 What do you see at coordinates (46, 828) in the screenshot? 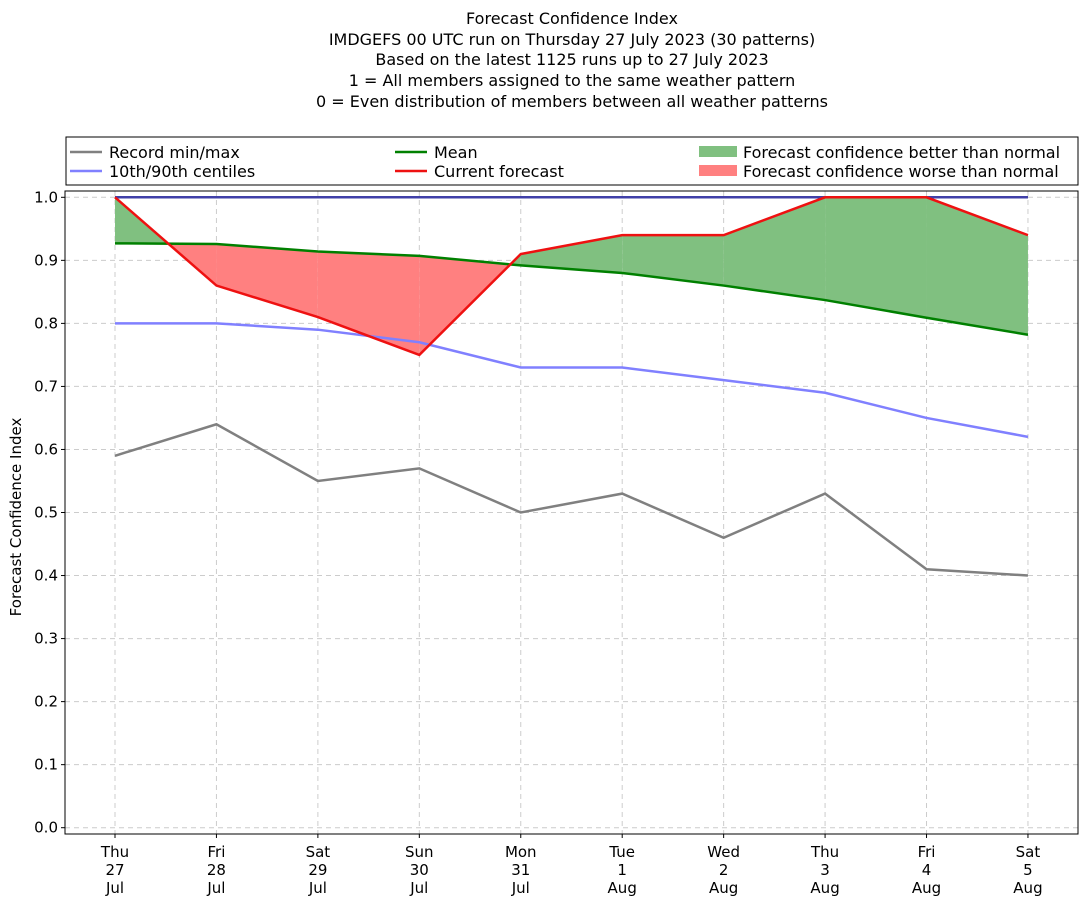
I see `y-tick-label: 0.0` at bounding box center [46, 828].